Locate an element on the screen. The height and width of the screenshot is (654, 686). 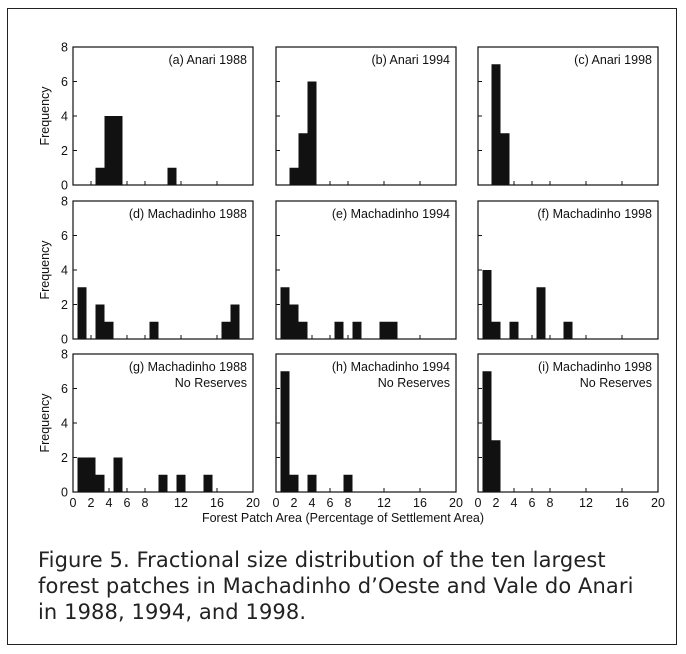
panel-label: (d) Machadinho 1988 is located at coordinates (188, 214).